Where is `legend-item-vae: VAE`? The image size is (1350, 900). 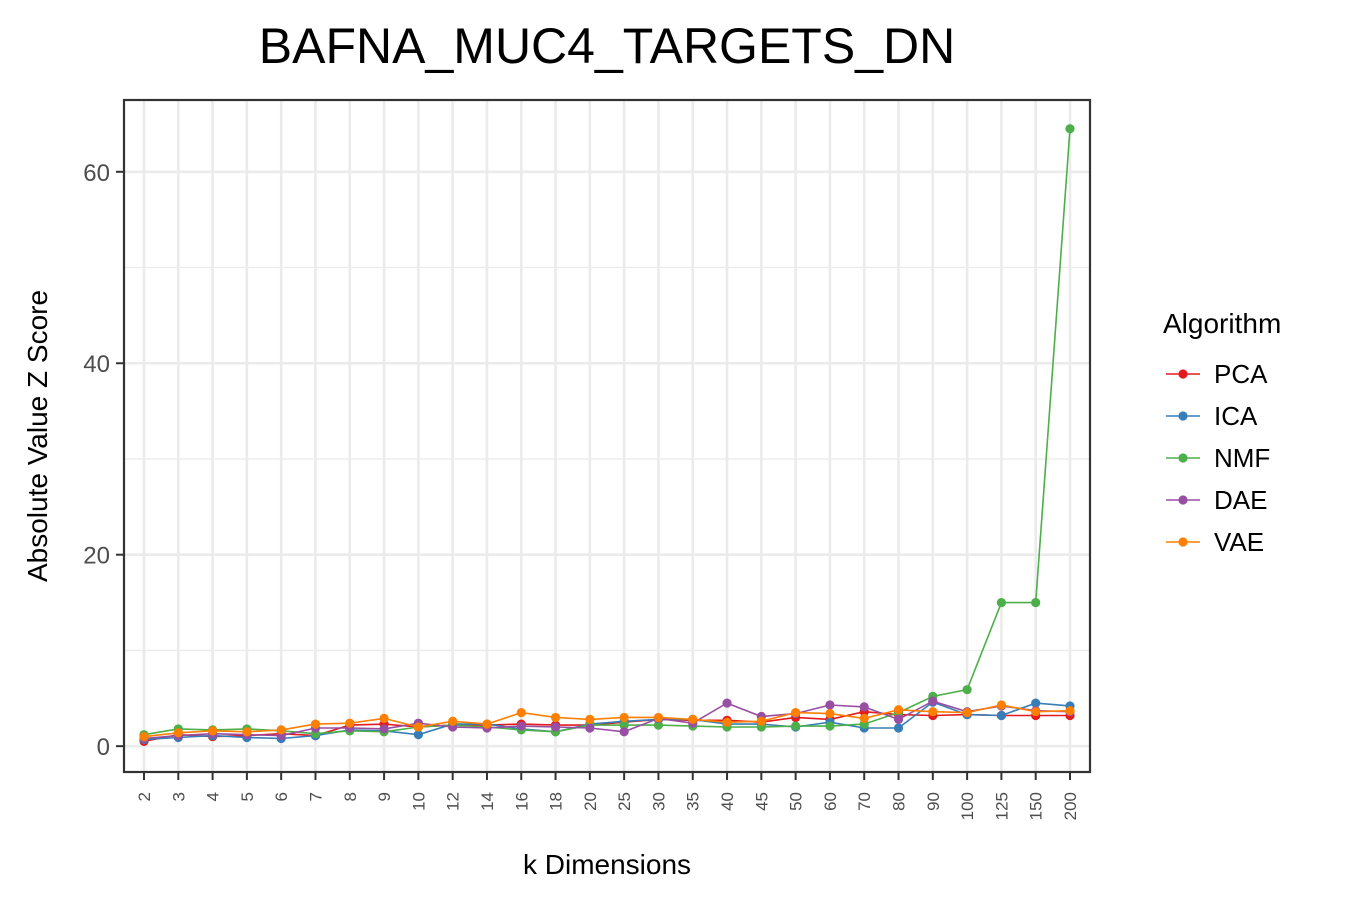
legend-item-vae: VAE is located at coordinates (1215, 542).